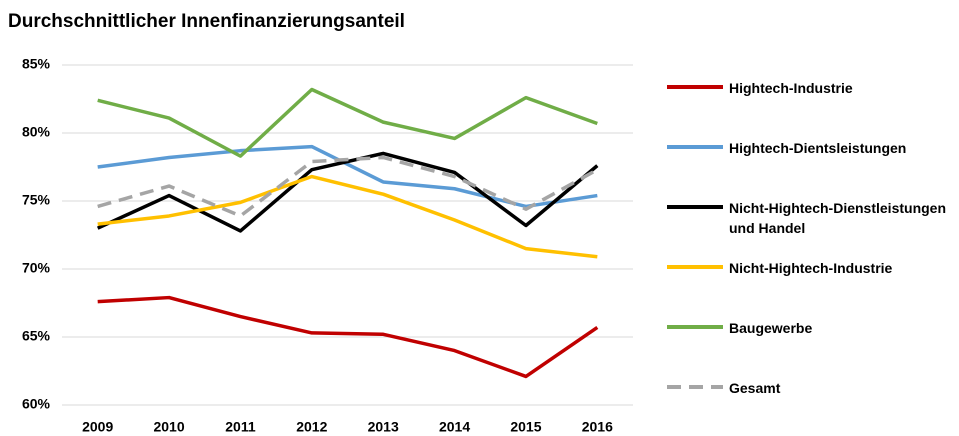  Describe the element at coordinates (311, 427) in the screenshot. I see `x-tick-label: 2012` at that location.